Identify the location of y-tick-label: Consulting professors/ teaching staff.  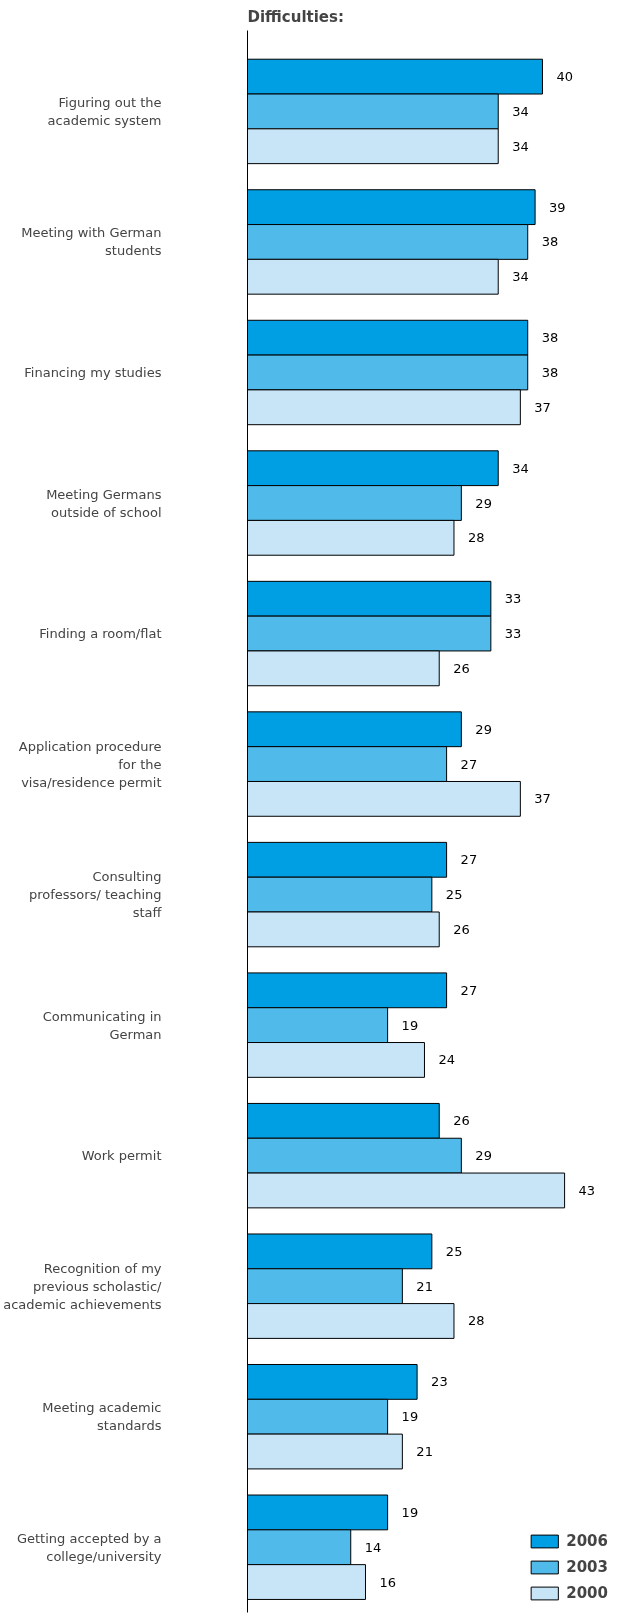
(95, 895).